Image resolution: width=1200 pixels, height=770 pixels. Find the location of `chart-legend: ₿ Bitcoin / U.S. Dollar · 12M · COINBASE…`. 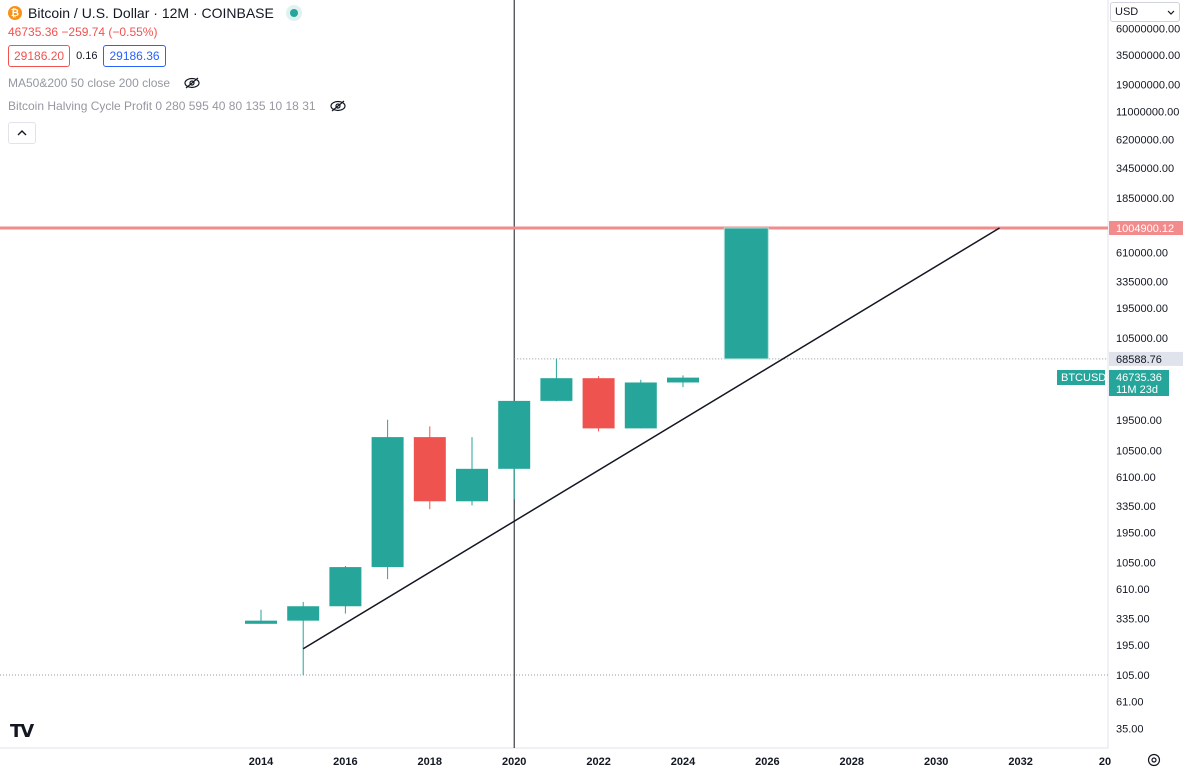

chart-legend: ₿ Bitcoin / U.S. Dollar · 12M · COINBASE… is located at coordinates (177, 58).